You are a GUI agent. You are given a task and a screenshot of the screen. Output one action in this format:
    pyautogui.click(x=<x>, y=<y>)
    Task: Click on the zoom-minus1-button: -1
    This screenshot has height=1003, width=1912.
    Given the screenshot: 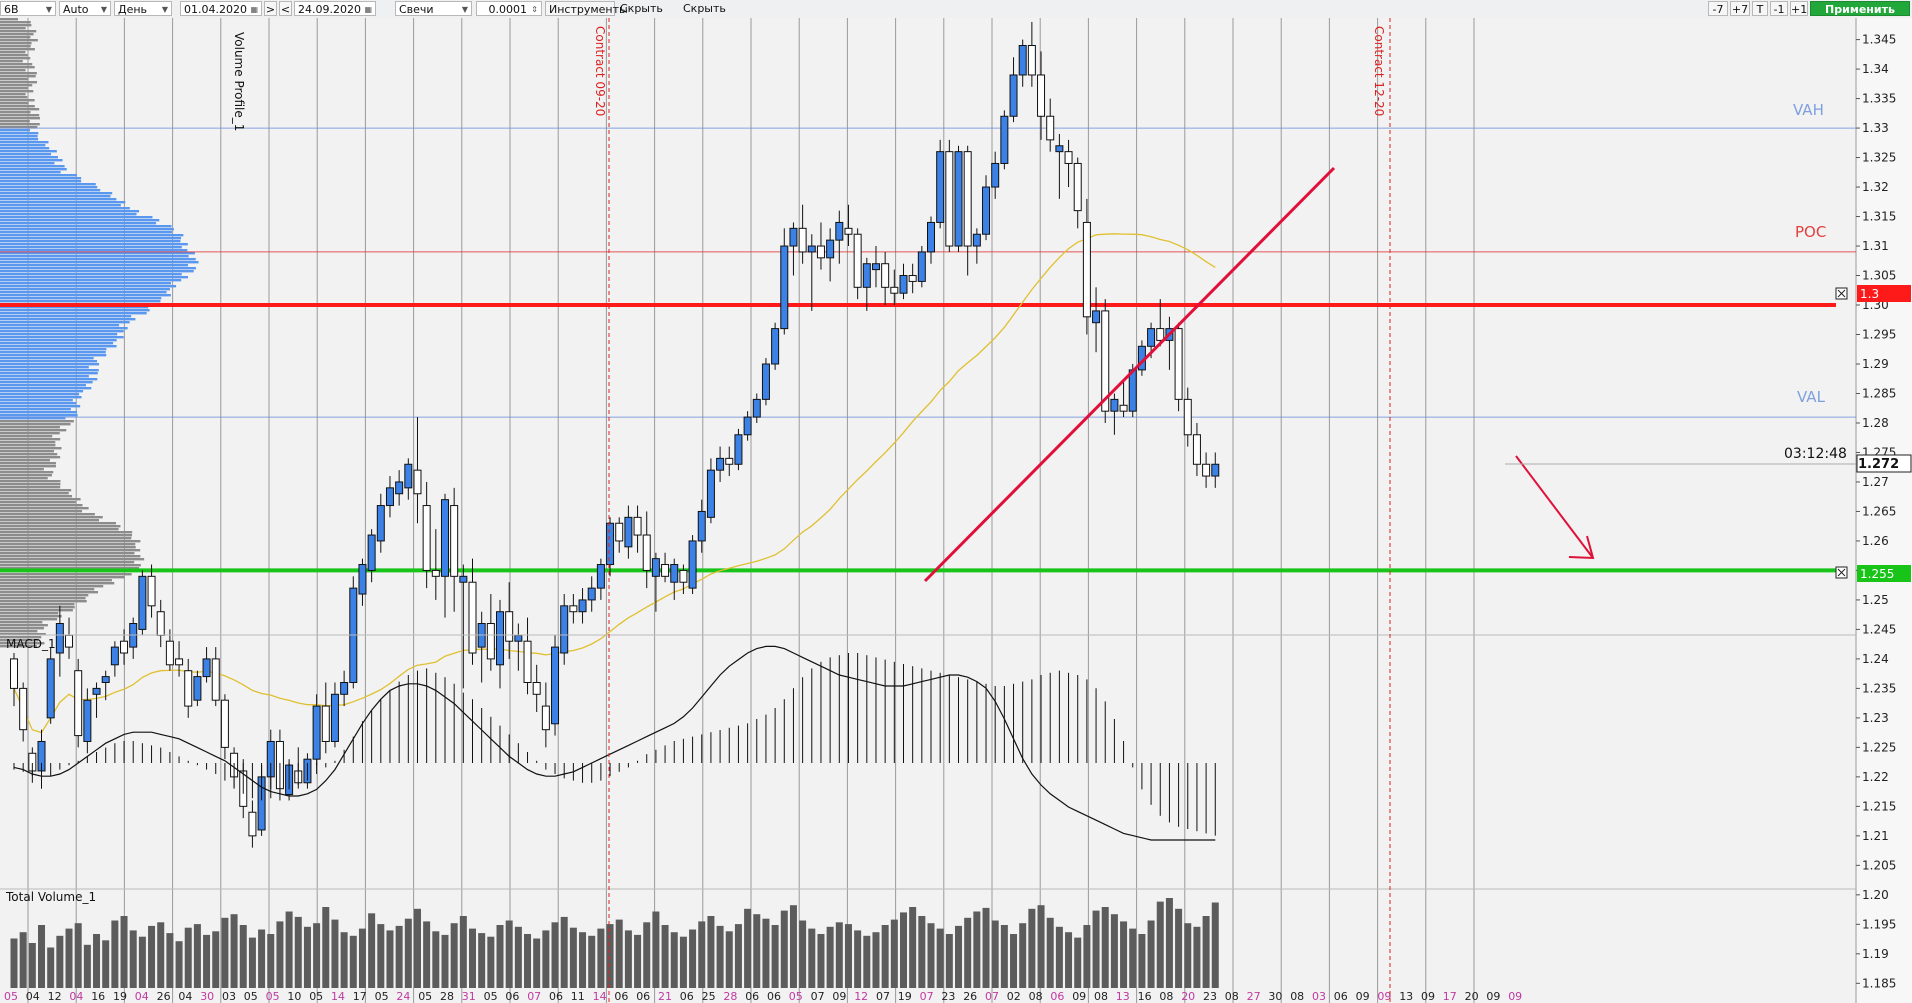 What is the action you would take?
    pyautogui.click(x=1779, y=8)
    